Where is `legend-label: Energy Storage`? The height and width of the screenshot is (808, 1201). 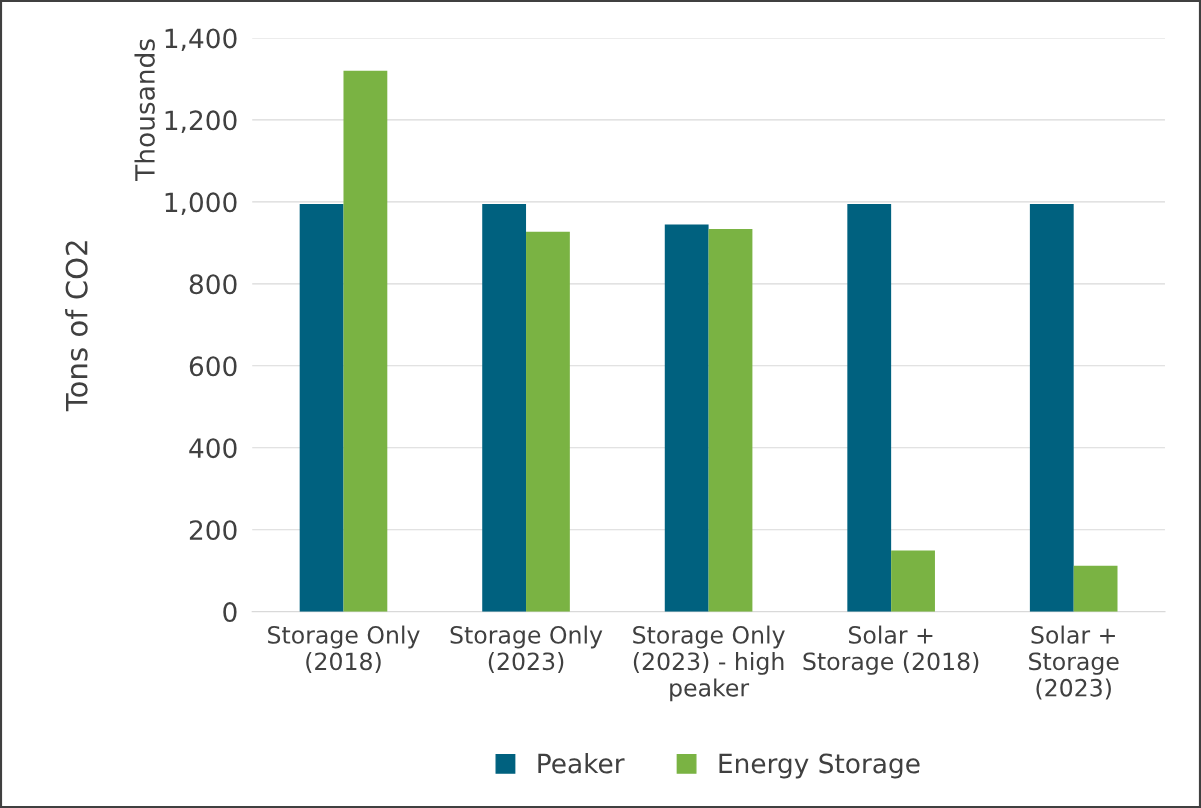
legend-label: Energy Storage is located at coordinates (819, 766).